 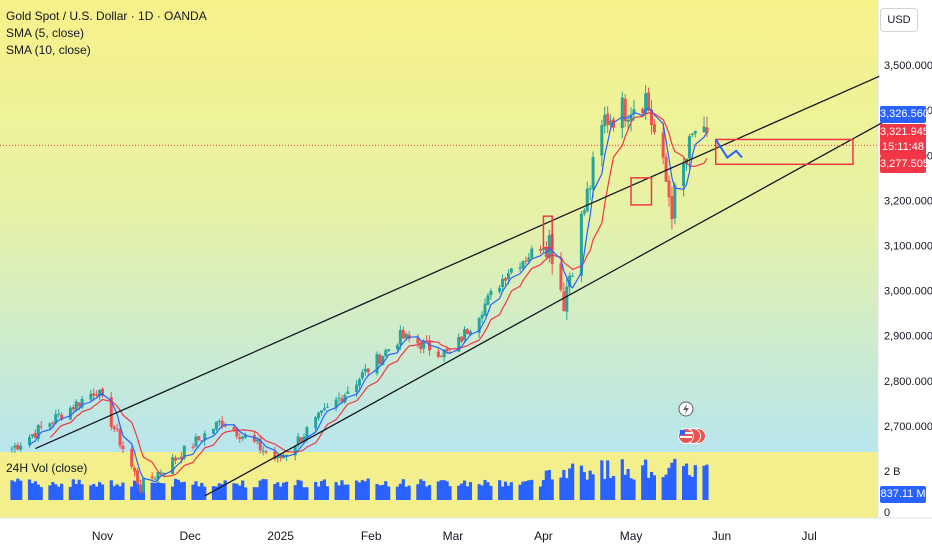 What do you see at coordinates (908, 247) in the screenshot?
I see `y-tick-label: 3,100.000` at bounding box center [908, 247].